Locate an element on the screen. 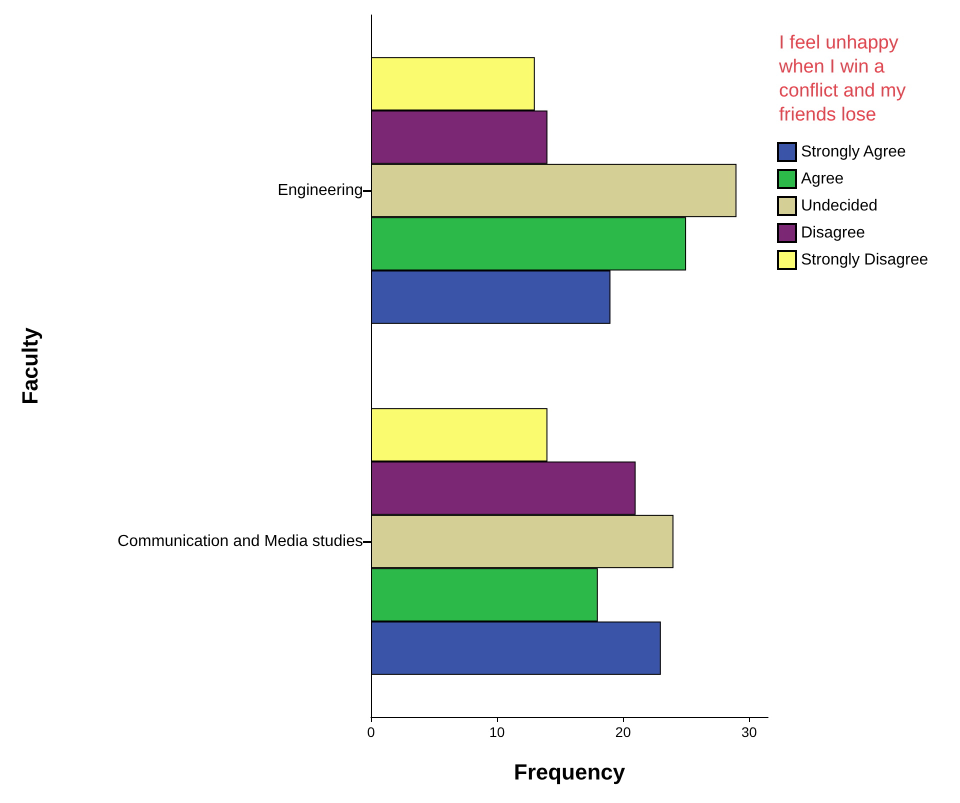  x-tick-label: 0 is located at coordinates (371, 732).